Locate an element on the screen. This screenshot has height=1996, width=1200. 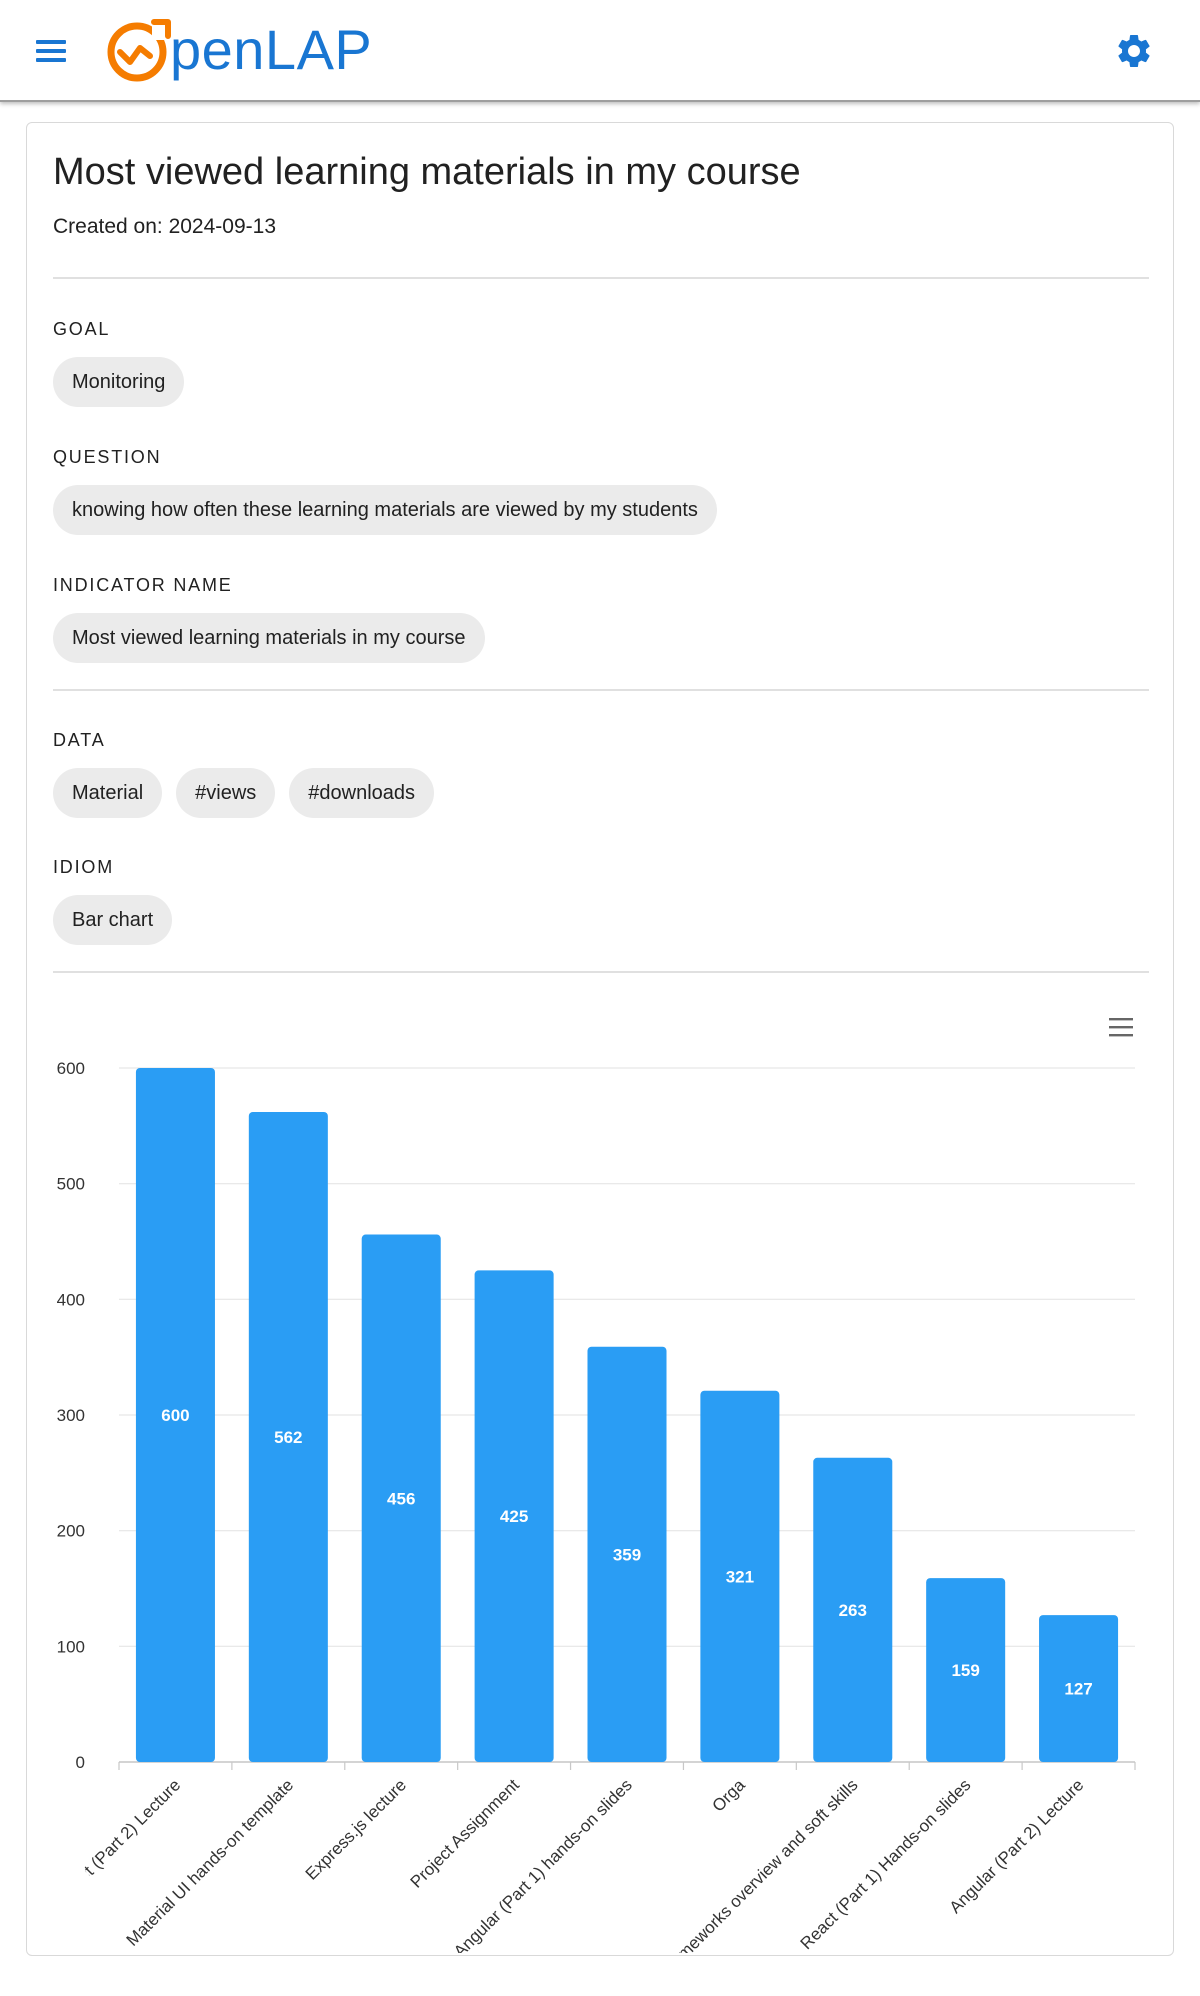
y-tick-label: 200 is located at coordinates (71, 1531).